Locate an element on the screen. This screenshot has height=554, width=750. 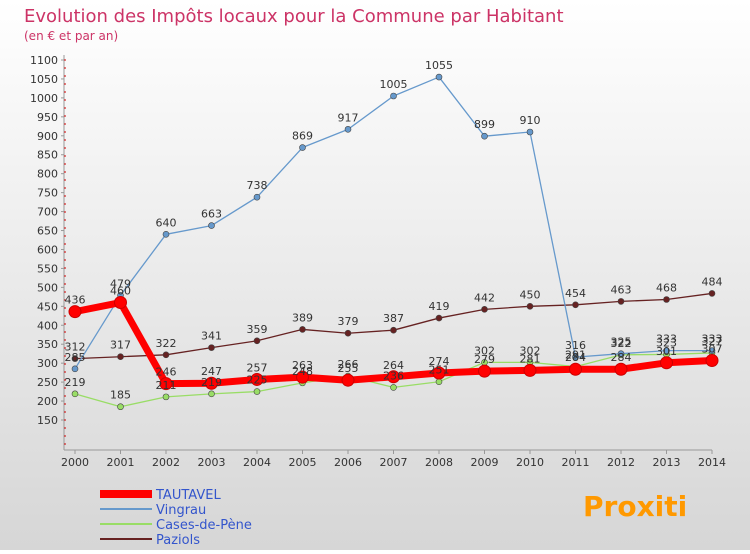
y-tick-label: 1000 is located at coordinates (44, 98).